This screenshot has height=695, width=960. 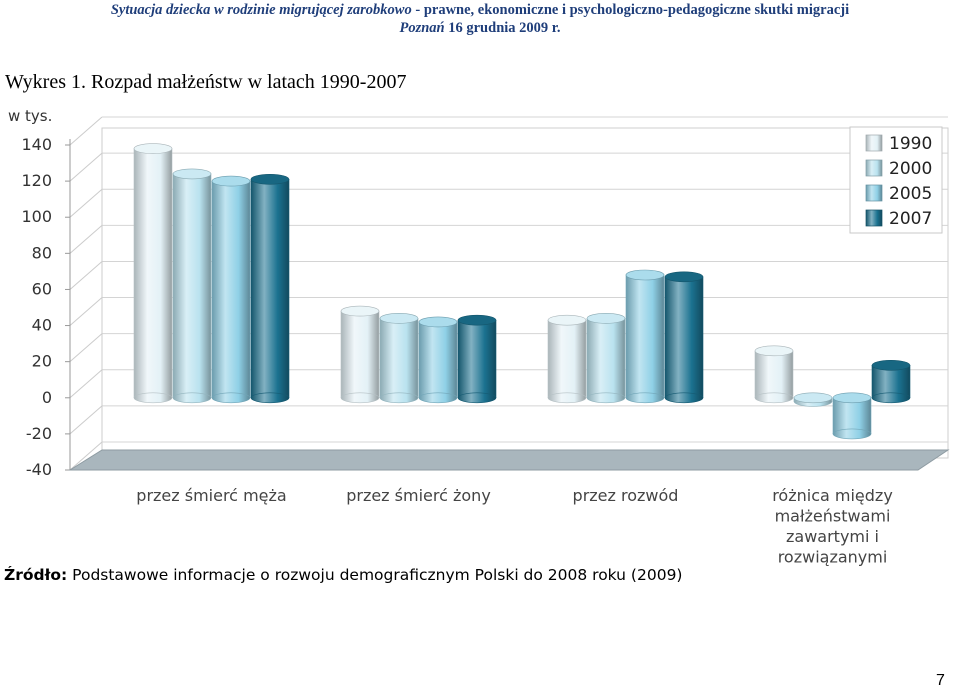 I want to click on svg-text: 1990, so click(x=910, y=144).